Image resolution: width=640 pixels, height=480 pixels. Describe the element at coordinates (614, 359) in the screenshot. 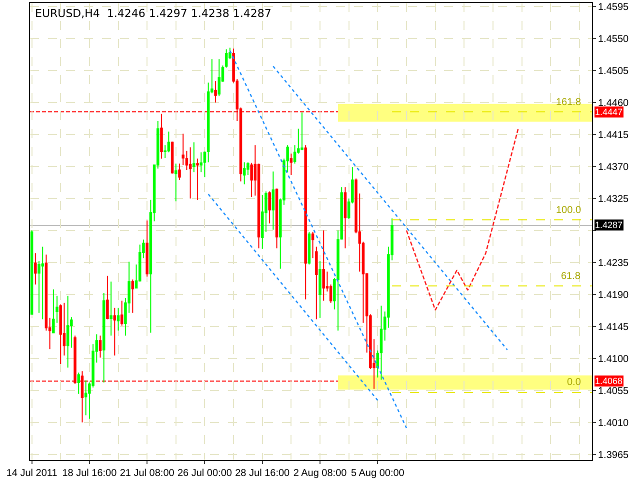

I see `y-tick-label: 1.4100` at that location.